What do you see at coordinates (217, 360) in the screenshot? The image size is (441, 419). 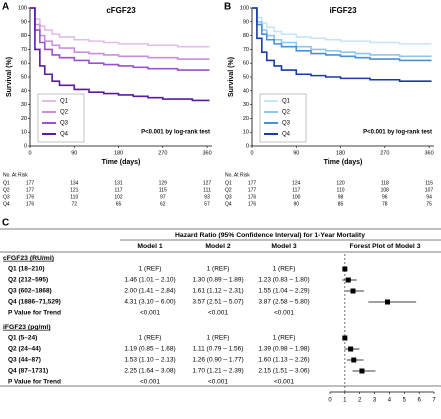 I see `table-cell: 1.26 (0.90 – 1.77)` at bounding box center [217, 360].